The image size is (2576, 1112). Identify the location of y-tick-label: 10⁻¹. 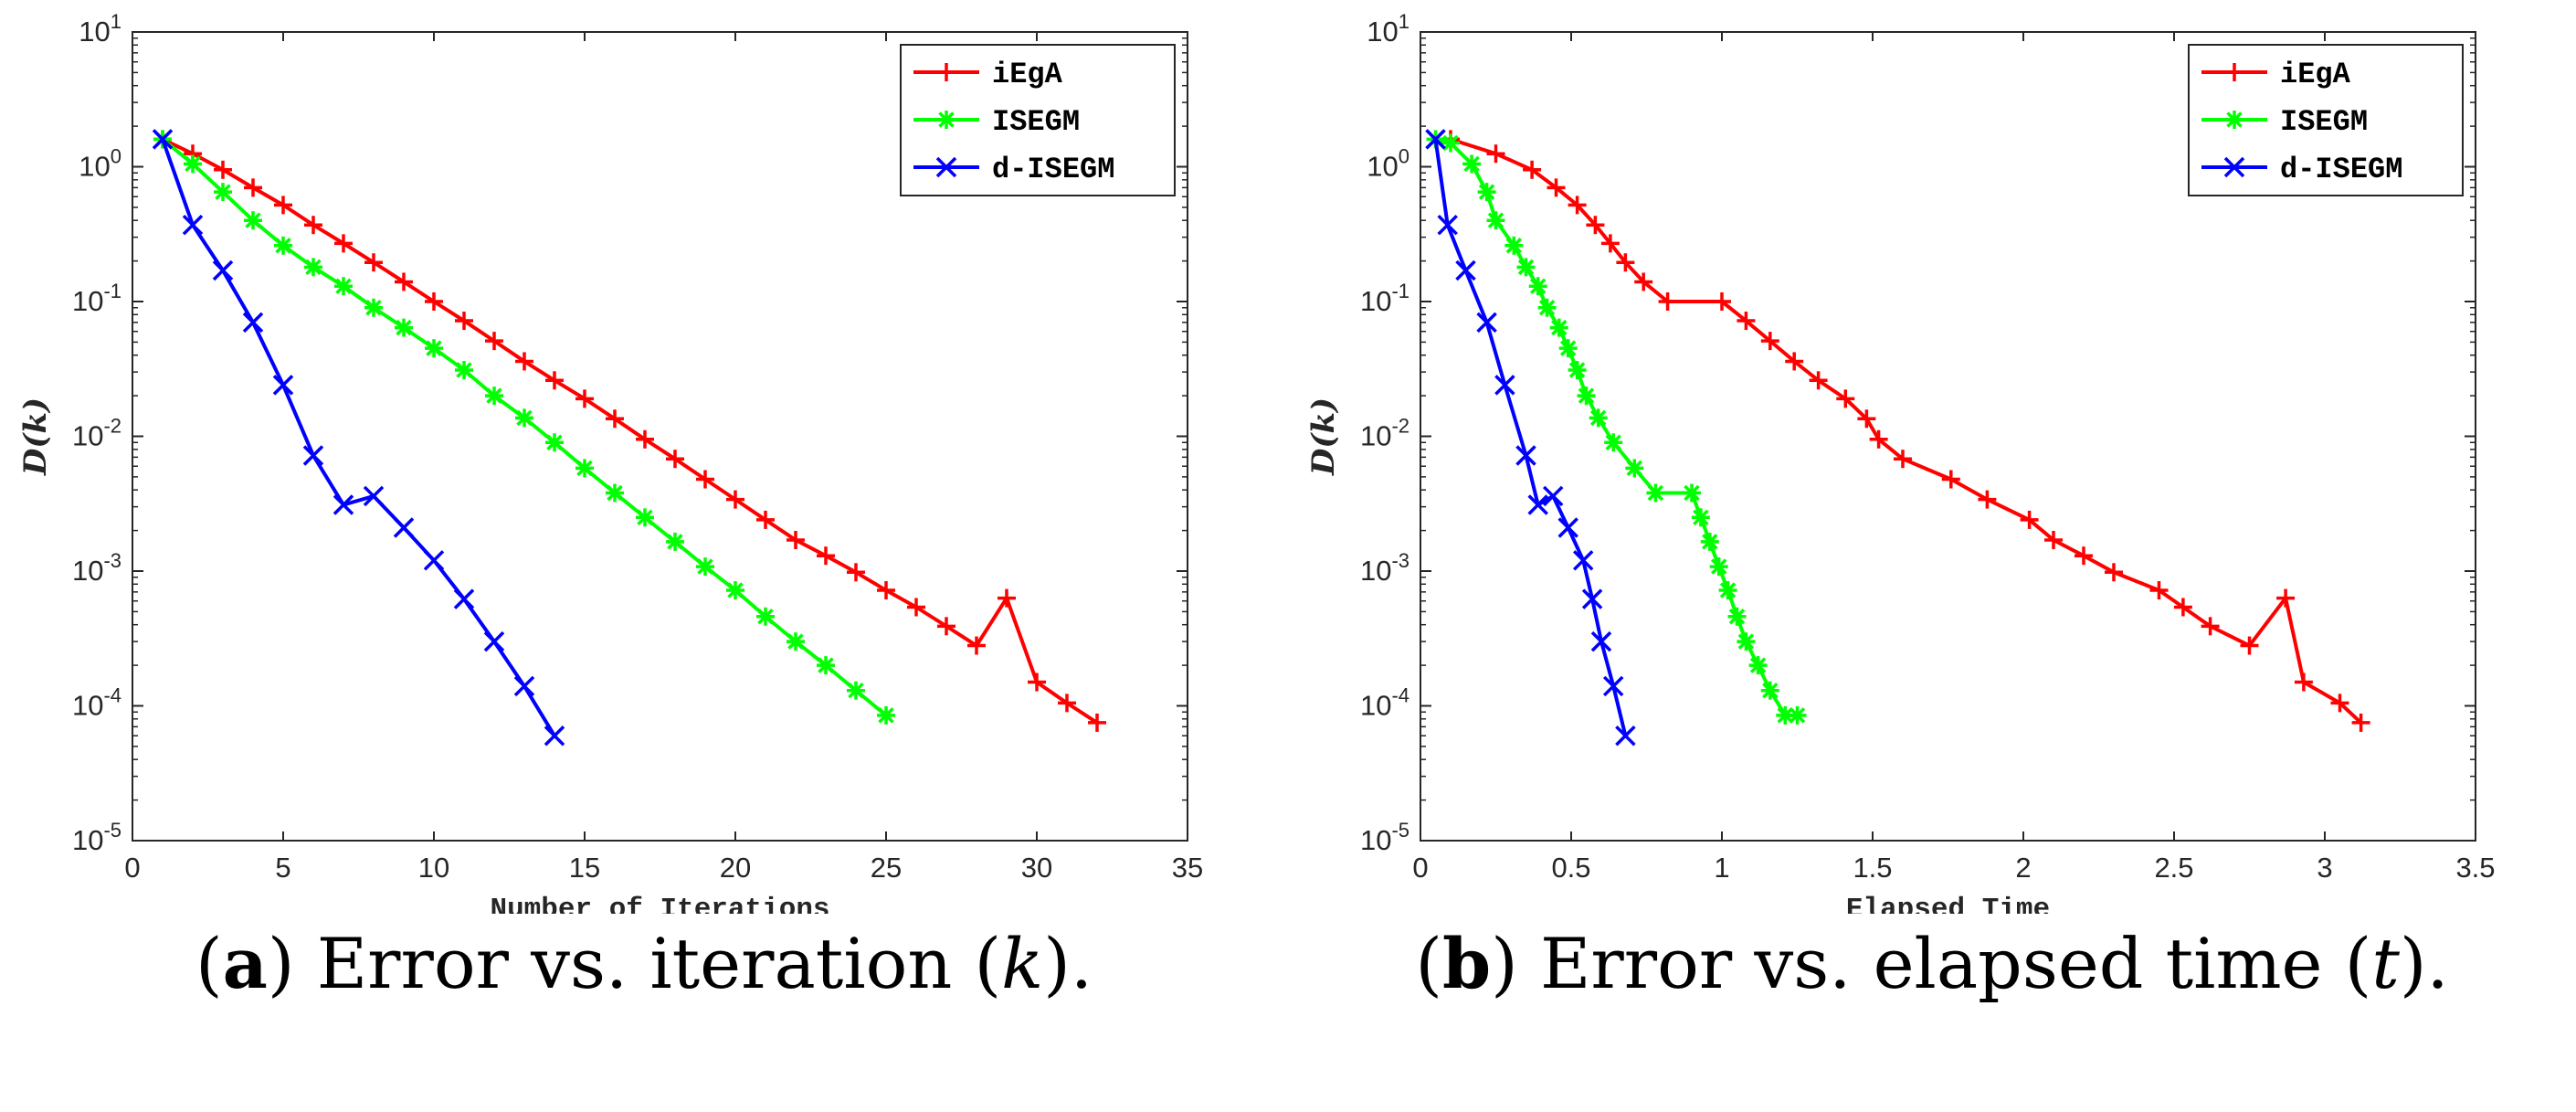
(96, 298).